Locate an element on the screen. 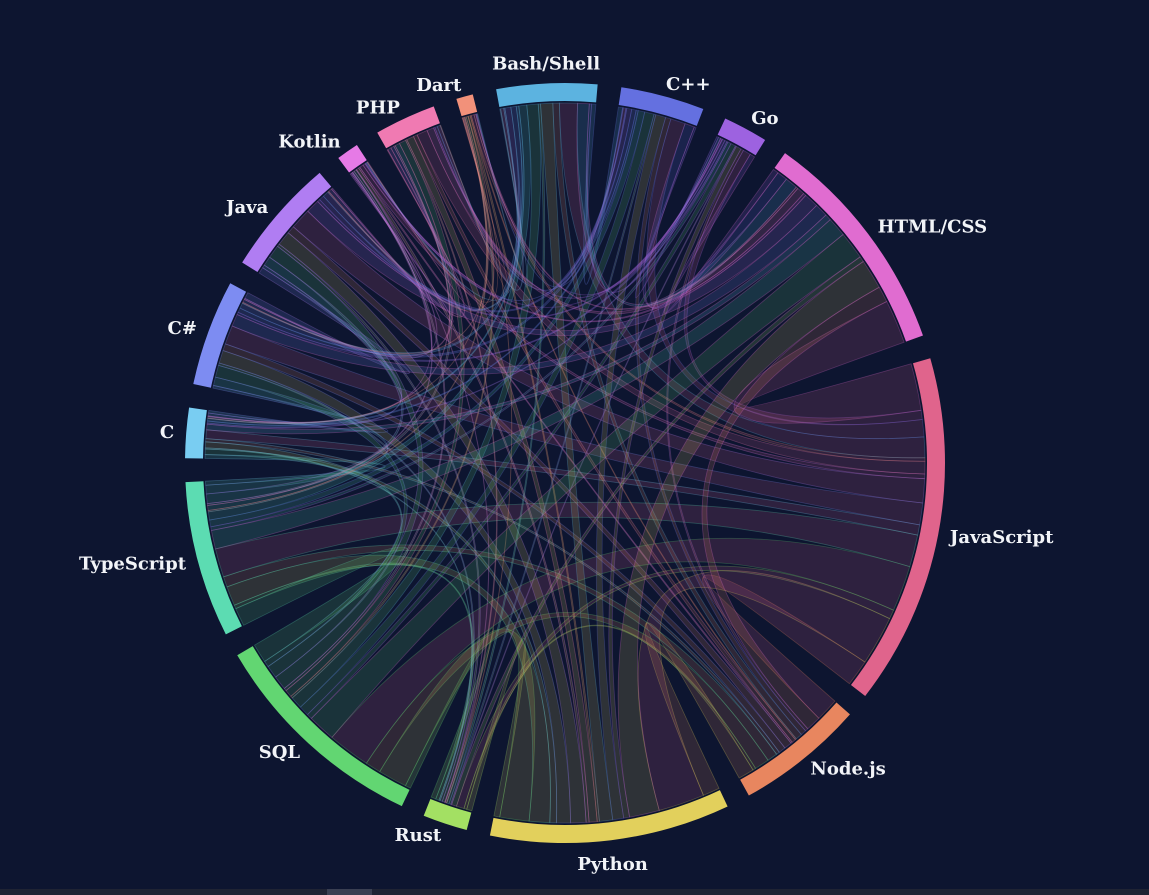  ribbon-kotlin-go is located at coordinates (544, 223).